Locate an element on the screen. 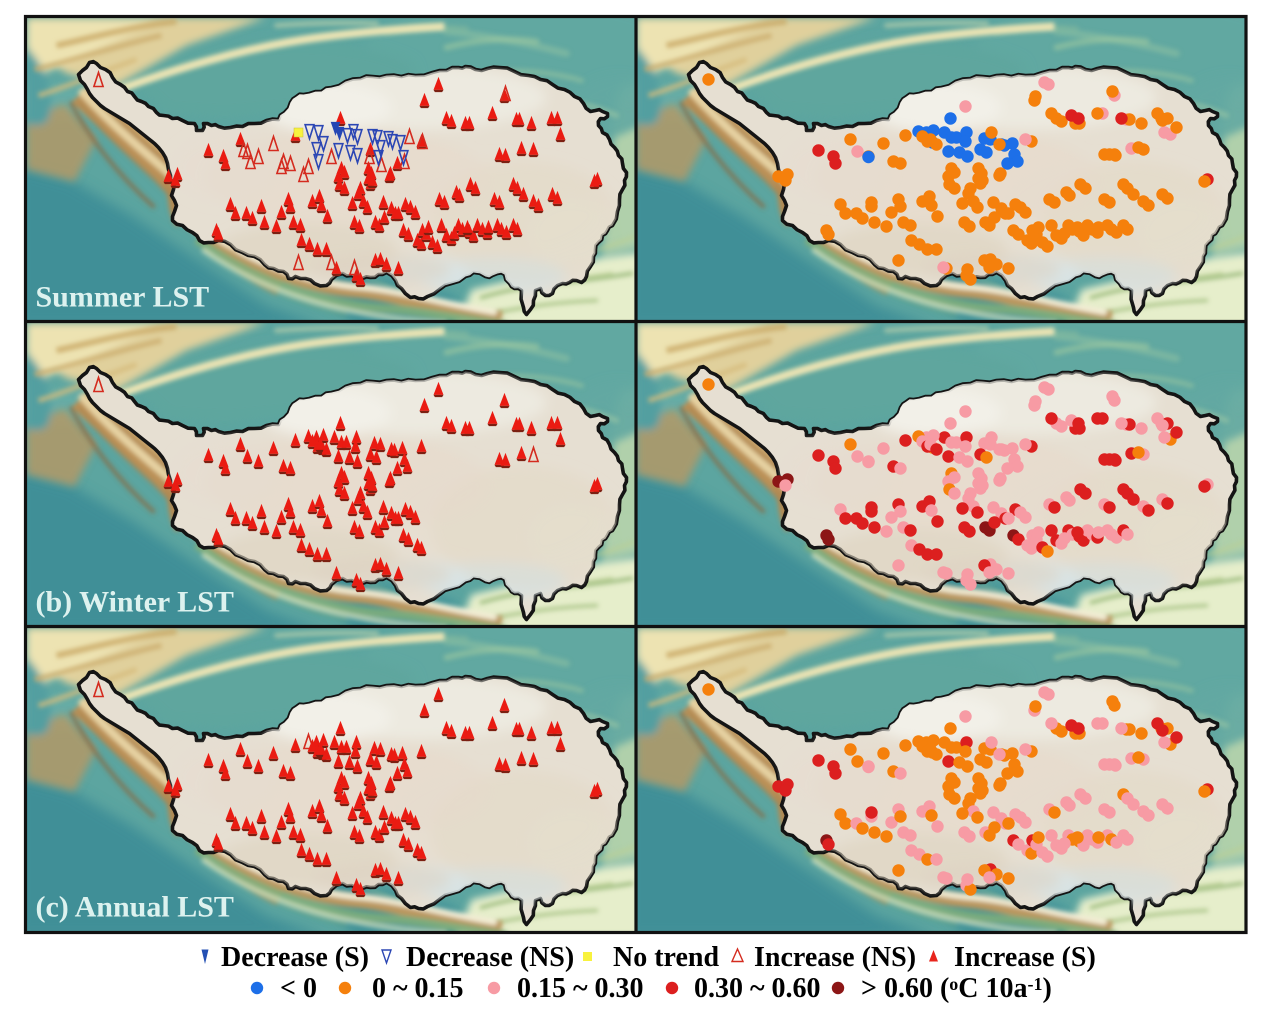 This screenshot has height=1021, width=1270. svg-text: Decrease (S) is located at coordinates (295, 957).